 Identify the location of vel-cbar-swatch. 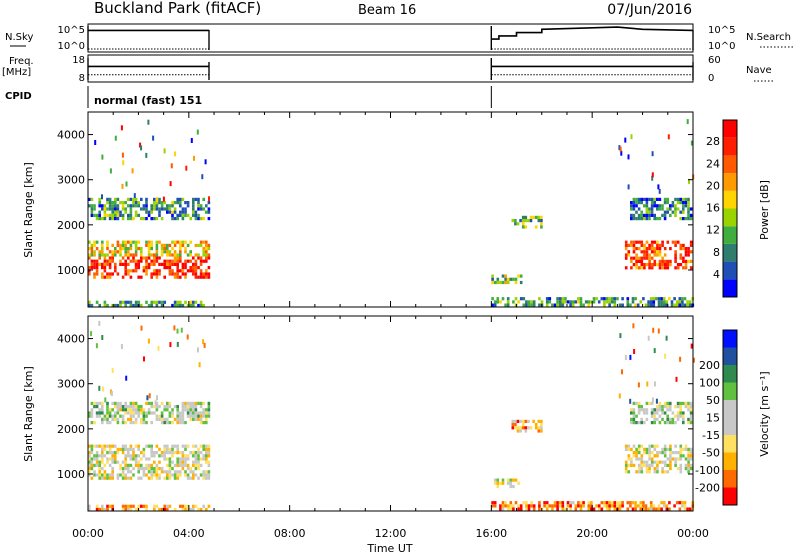
(730, 444).